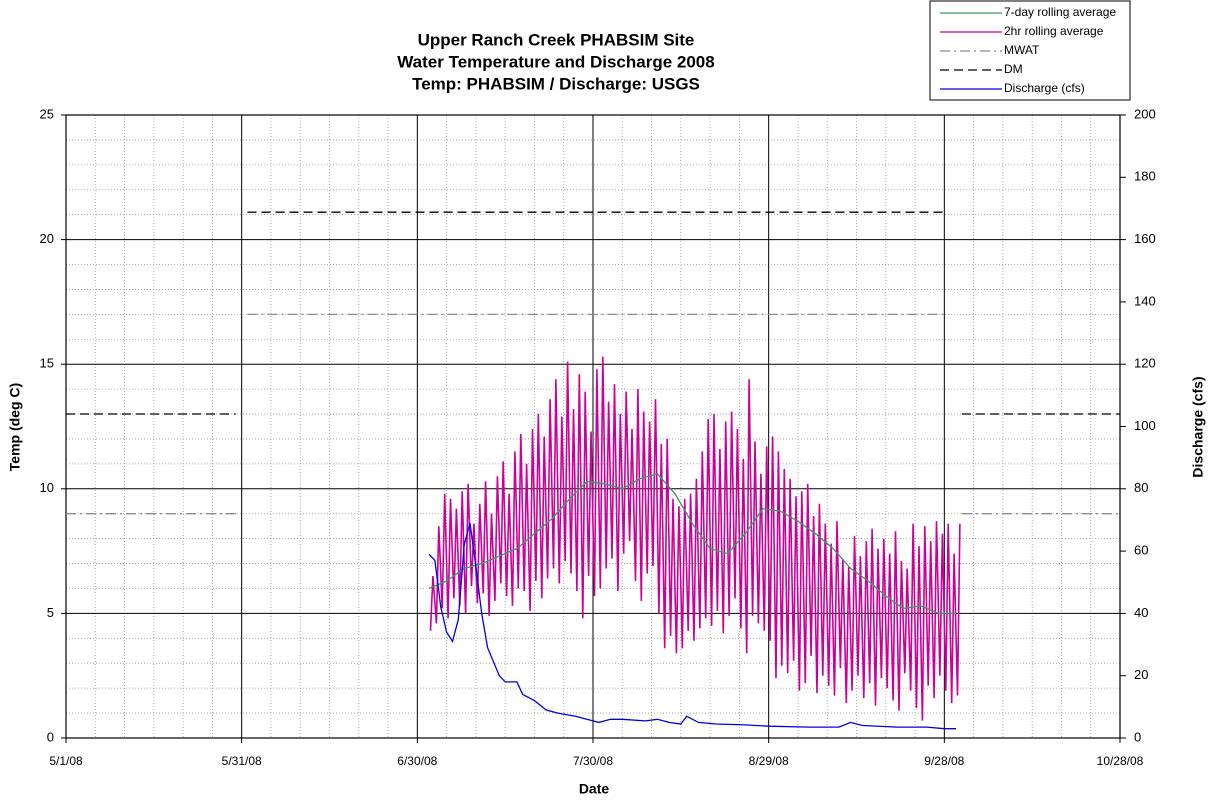 The image size is (1213, 803). I want to click on y2-tick-label: 100, so click(1145, 425).